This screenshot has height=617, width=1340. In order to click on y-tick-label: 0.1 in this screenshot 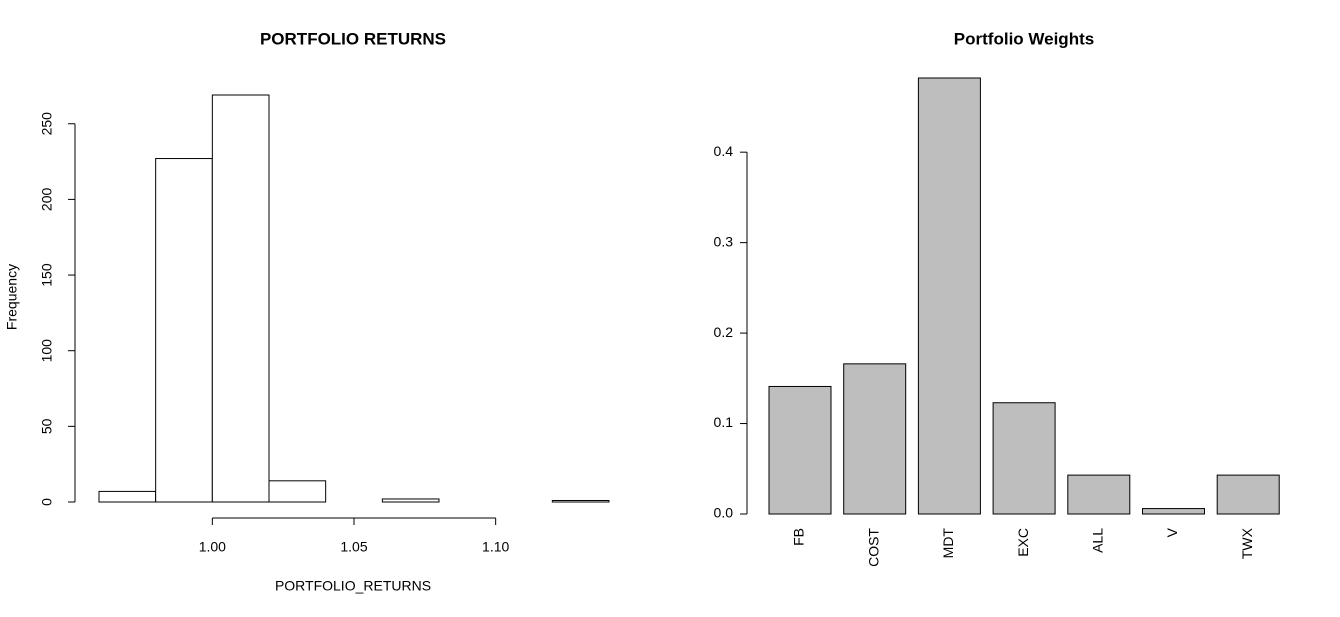, I will do `click(724, 422)`.